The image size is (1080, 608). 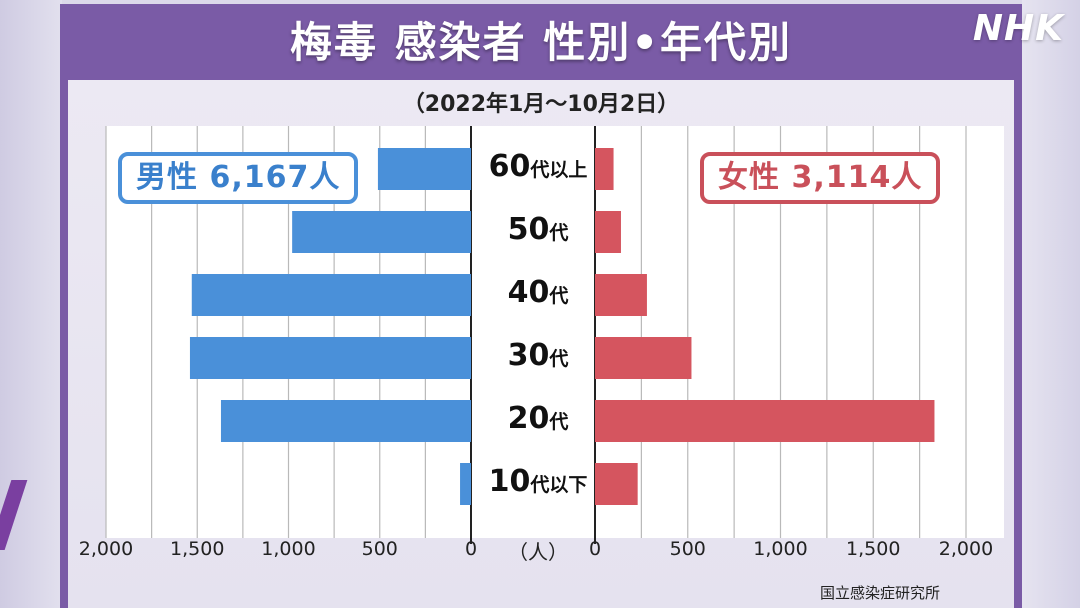 I want to click on chart-title: 梅毒 感染者 性別•年代別, so click(x=541, y=42).